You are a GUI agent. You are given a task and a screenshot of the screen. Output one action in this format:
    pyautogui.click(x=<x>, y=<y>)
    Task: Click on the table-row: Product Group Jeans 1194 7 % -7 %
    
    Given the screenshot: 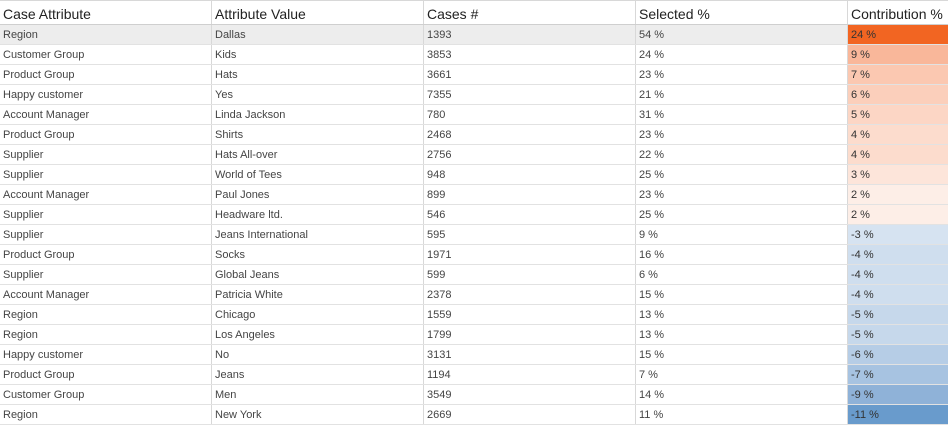 What is the action you would take?
    pyautogui.click(x=474, y=375)
    